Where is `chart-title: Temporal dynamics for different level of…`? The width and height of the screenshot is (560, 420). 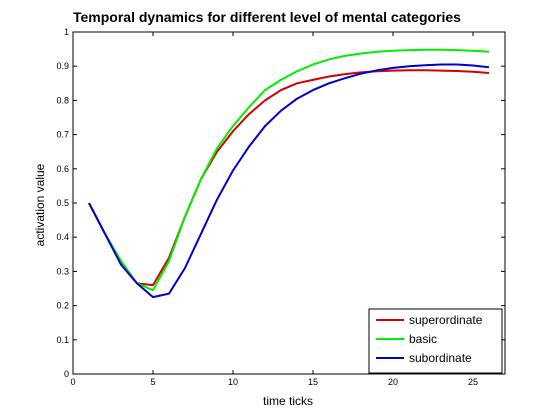 chart-title: Temporal dynamics for different level of… is located at coordinates (267, 17).